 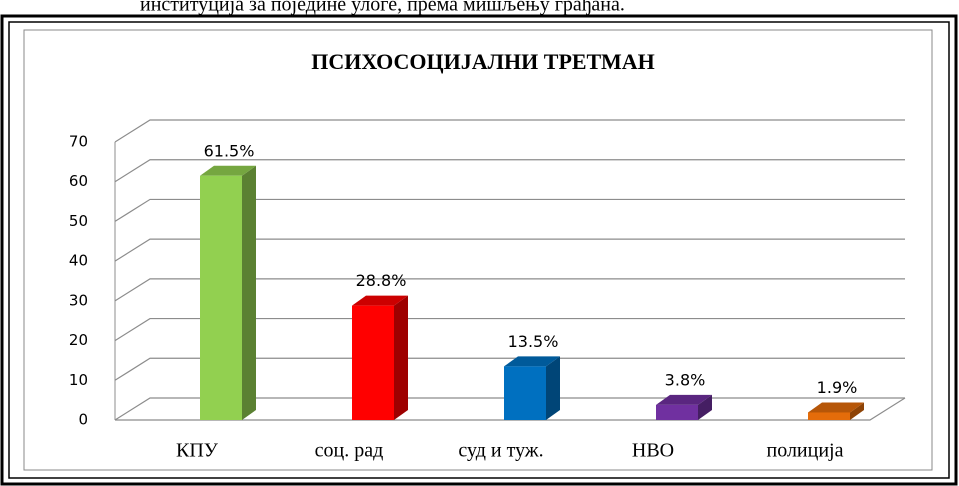 I want to click on value-label: 13.5%, so click(x=533, y=341).